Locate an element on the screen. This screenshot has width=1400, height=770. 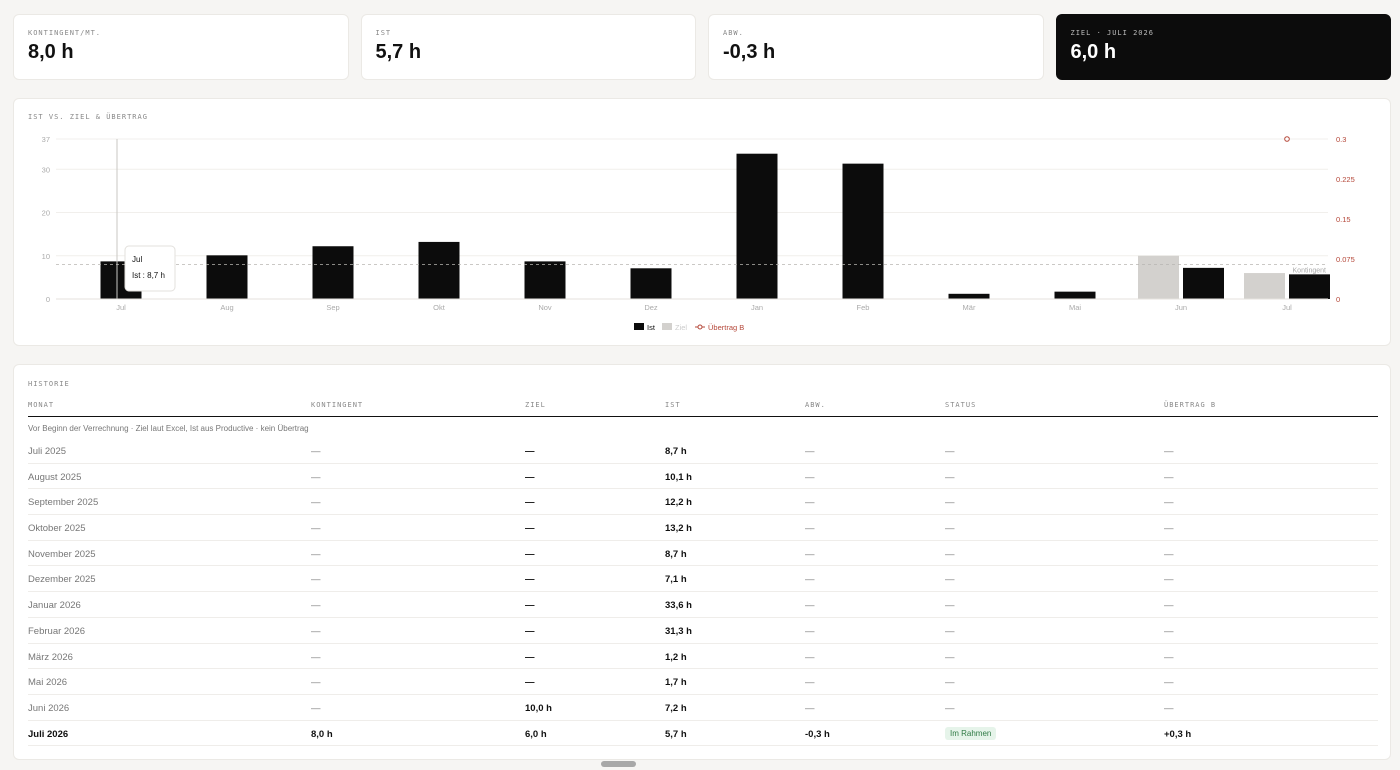
x-tick: Mär is located at coordinates (969, 307).